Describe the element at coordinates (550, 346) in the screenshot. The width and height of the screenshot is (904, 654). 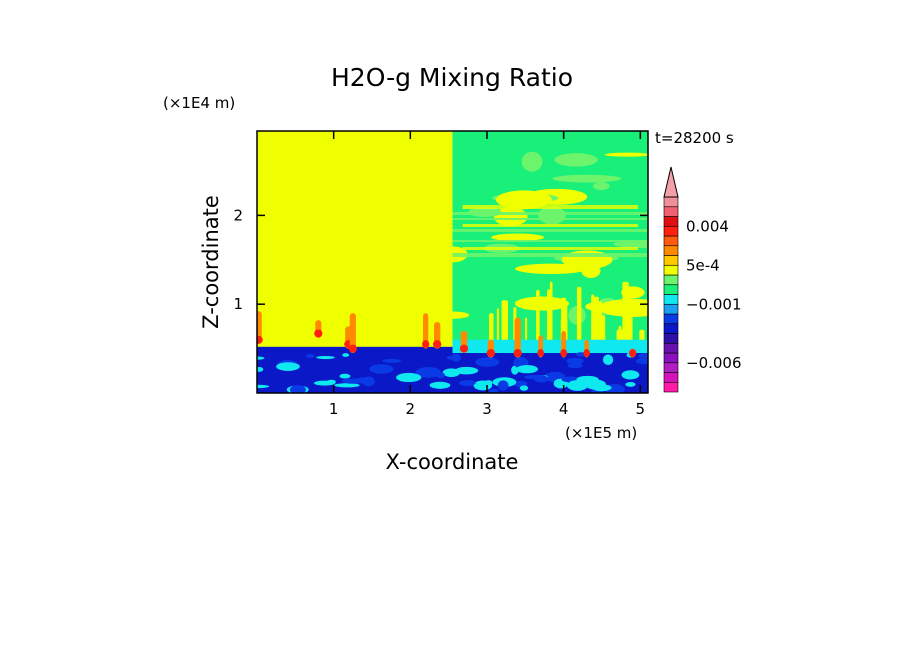
I see `cyan-layer` at that location.